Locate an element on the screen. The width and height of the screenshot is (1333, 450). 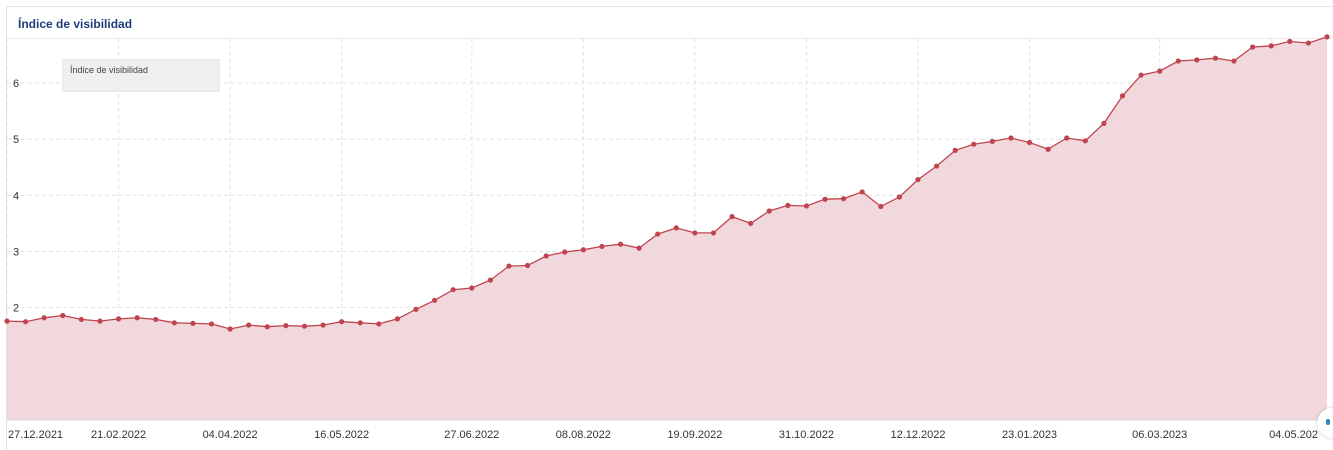
x-tick-label: 31.10.2022 is located at coordinates (806, 435).